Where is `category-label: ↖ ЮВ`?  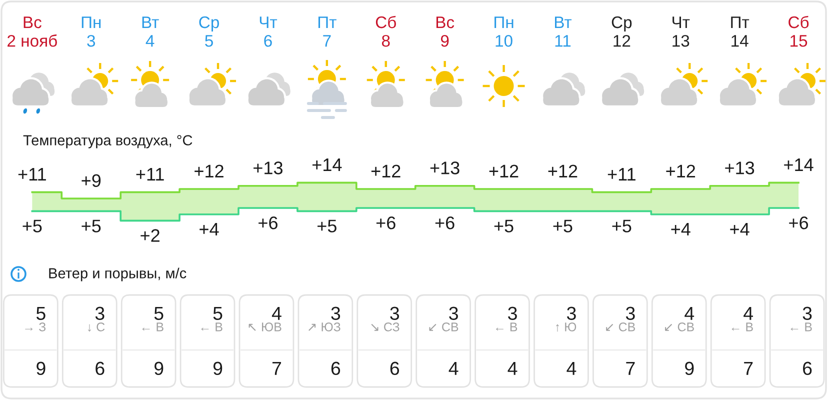
category-label: ↖ ЮВ is located at coordinates (265, 327).